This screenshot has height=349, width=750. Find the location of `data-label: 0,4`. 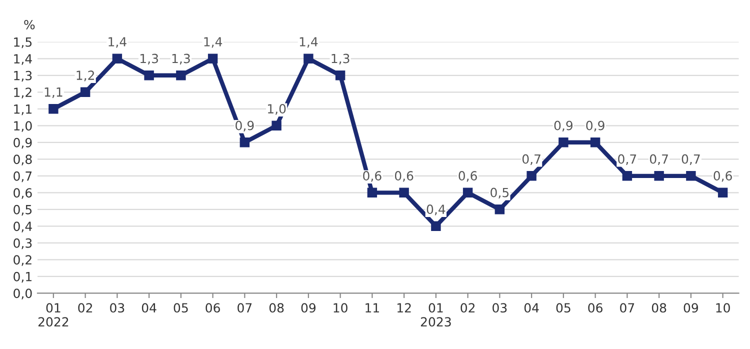

data-label: 0,4 is located at coordinates (436, 210).